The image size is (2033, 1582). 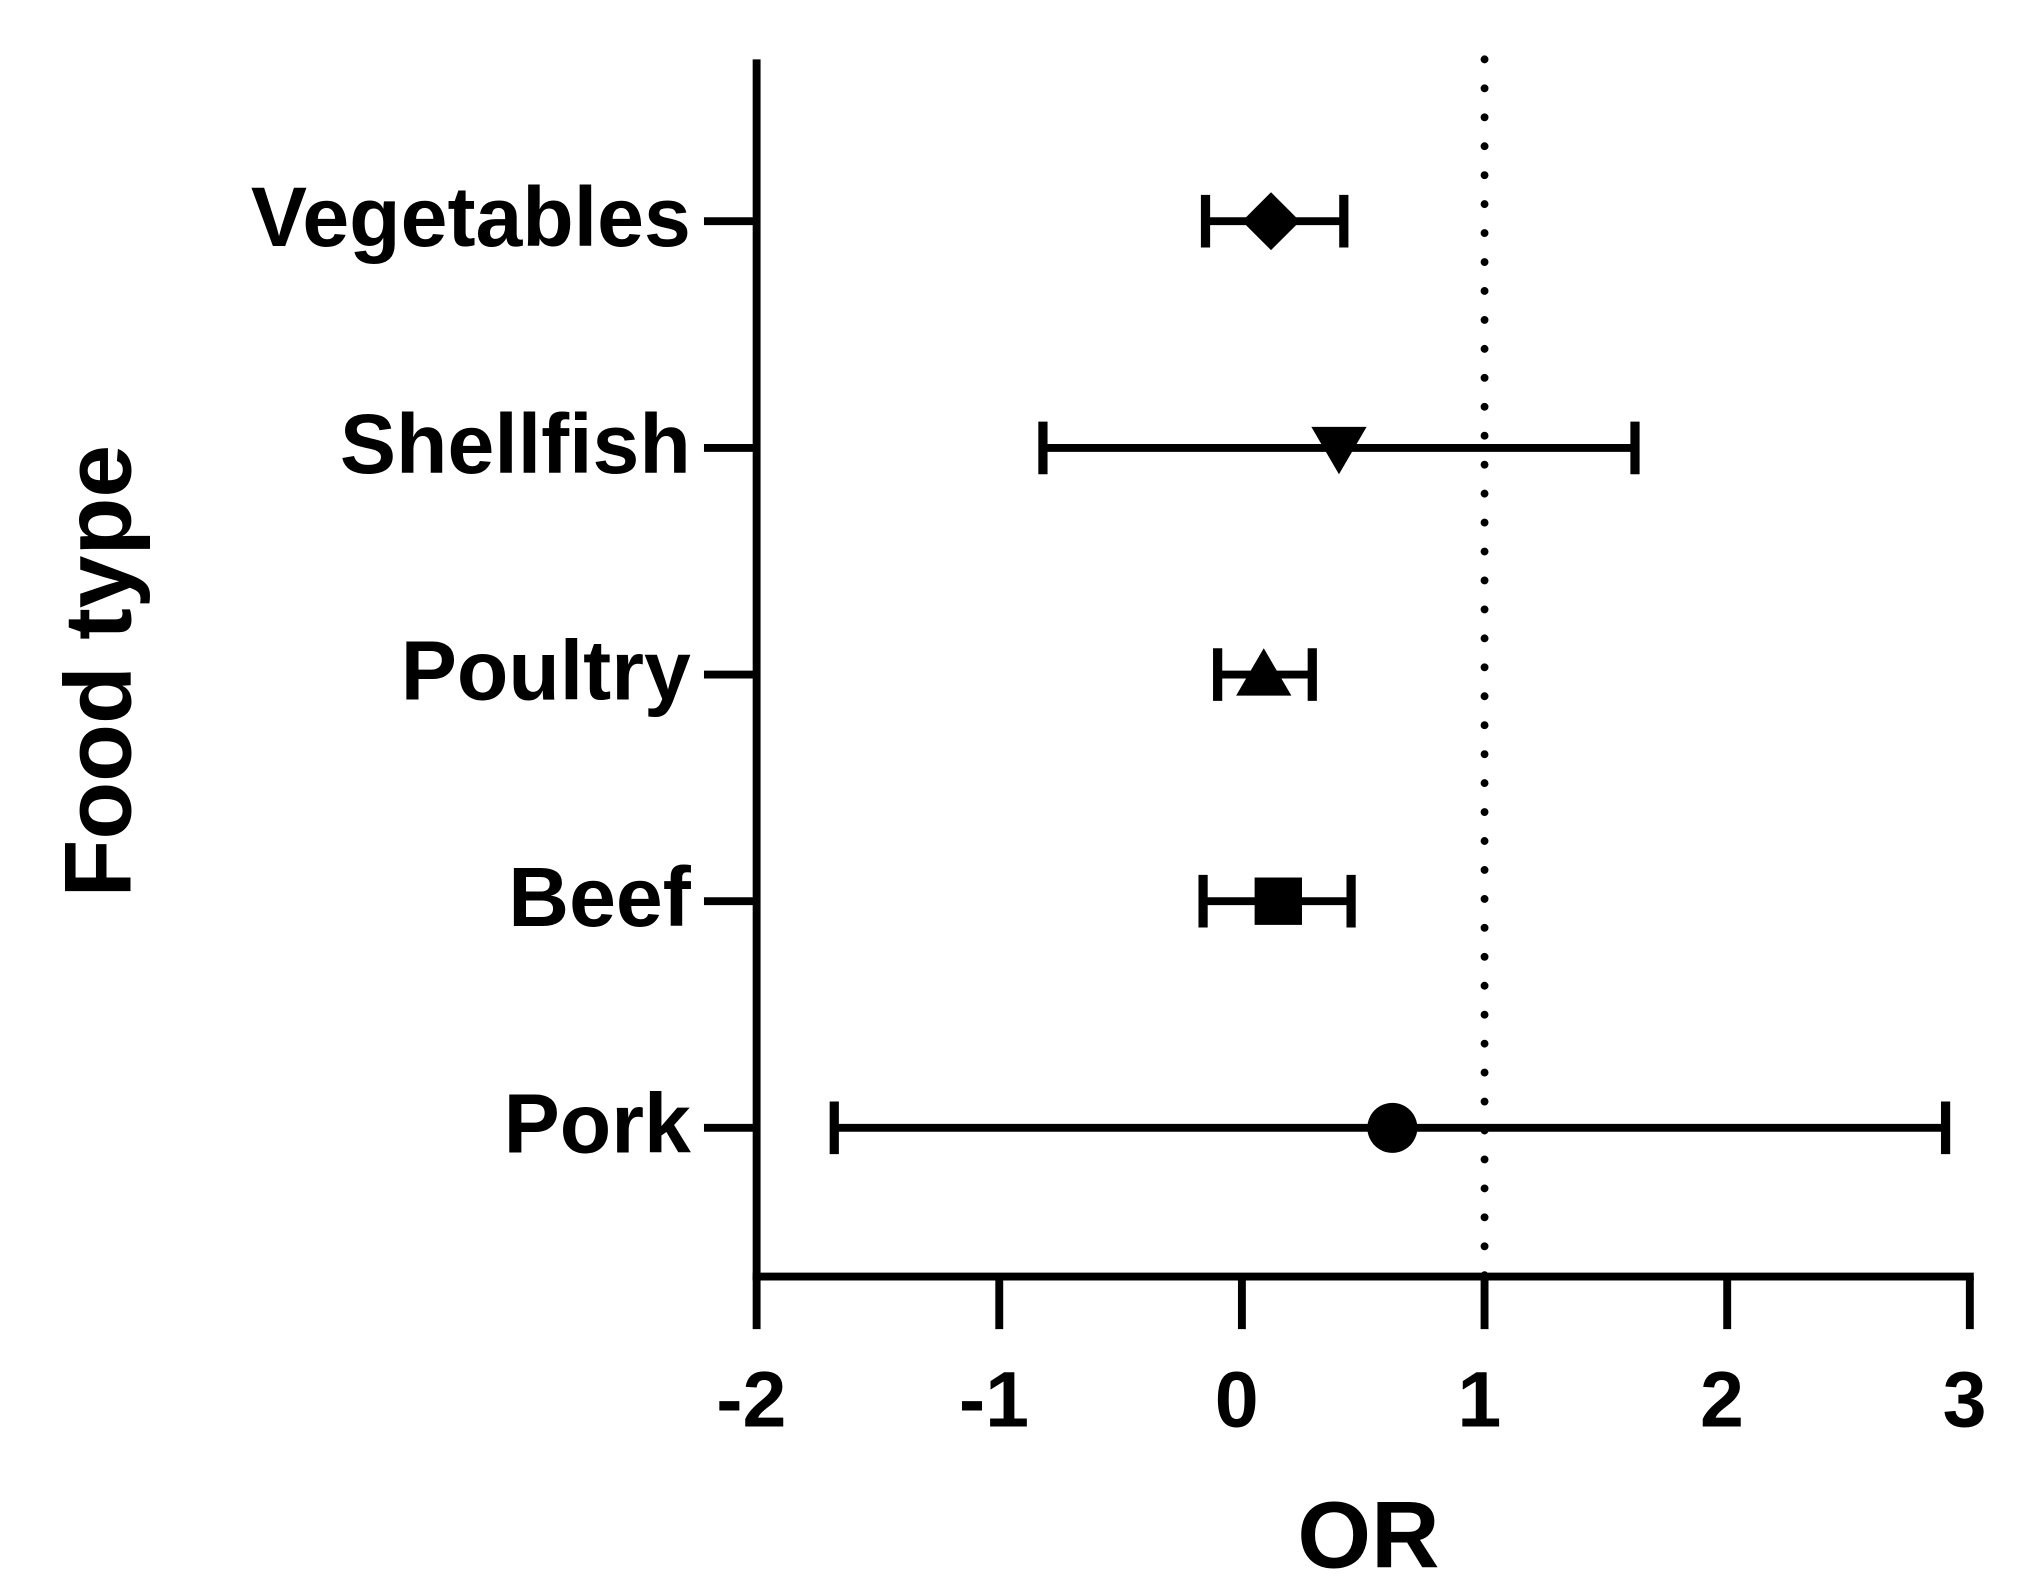 I want to click on x-tick-label: 1, so click(x=1479, y=1399).